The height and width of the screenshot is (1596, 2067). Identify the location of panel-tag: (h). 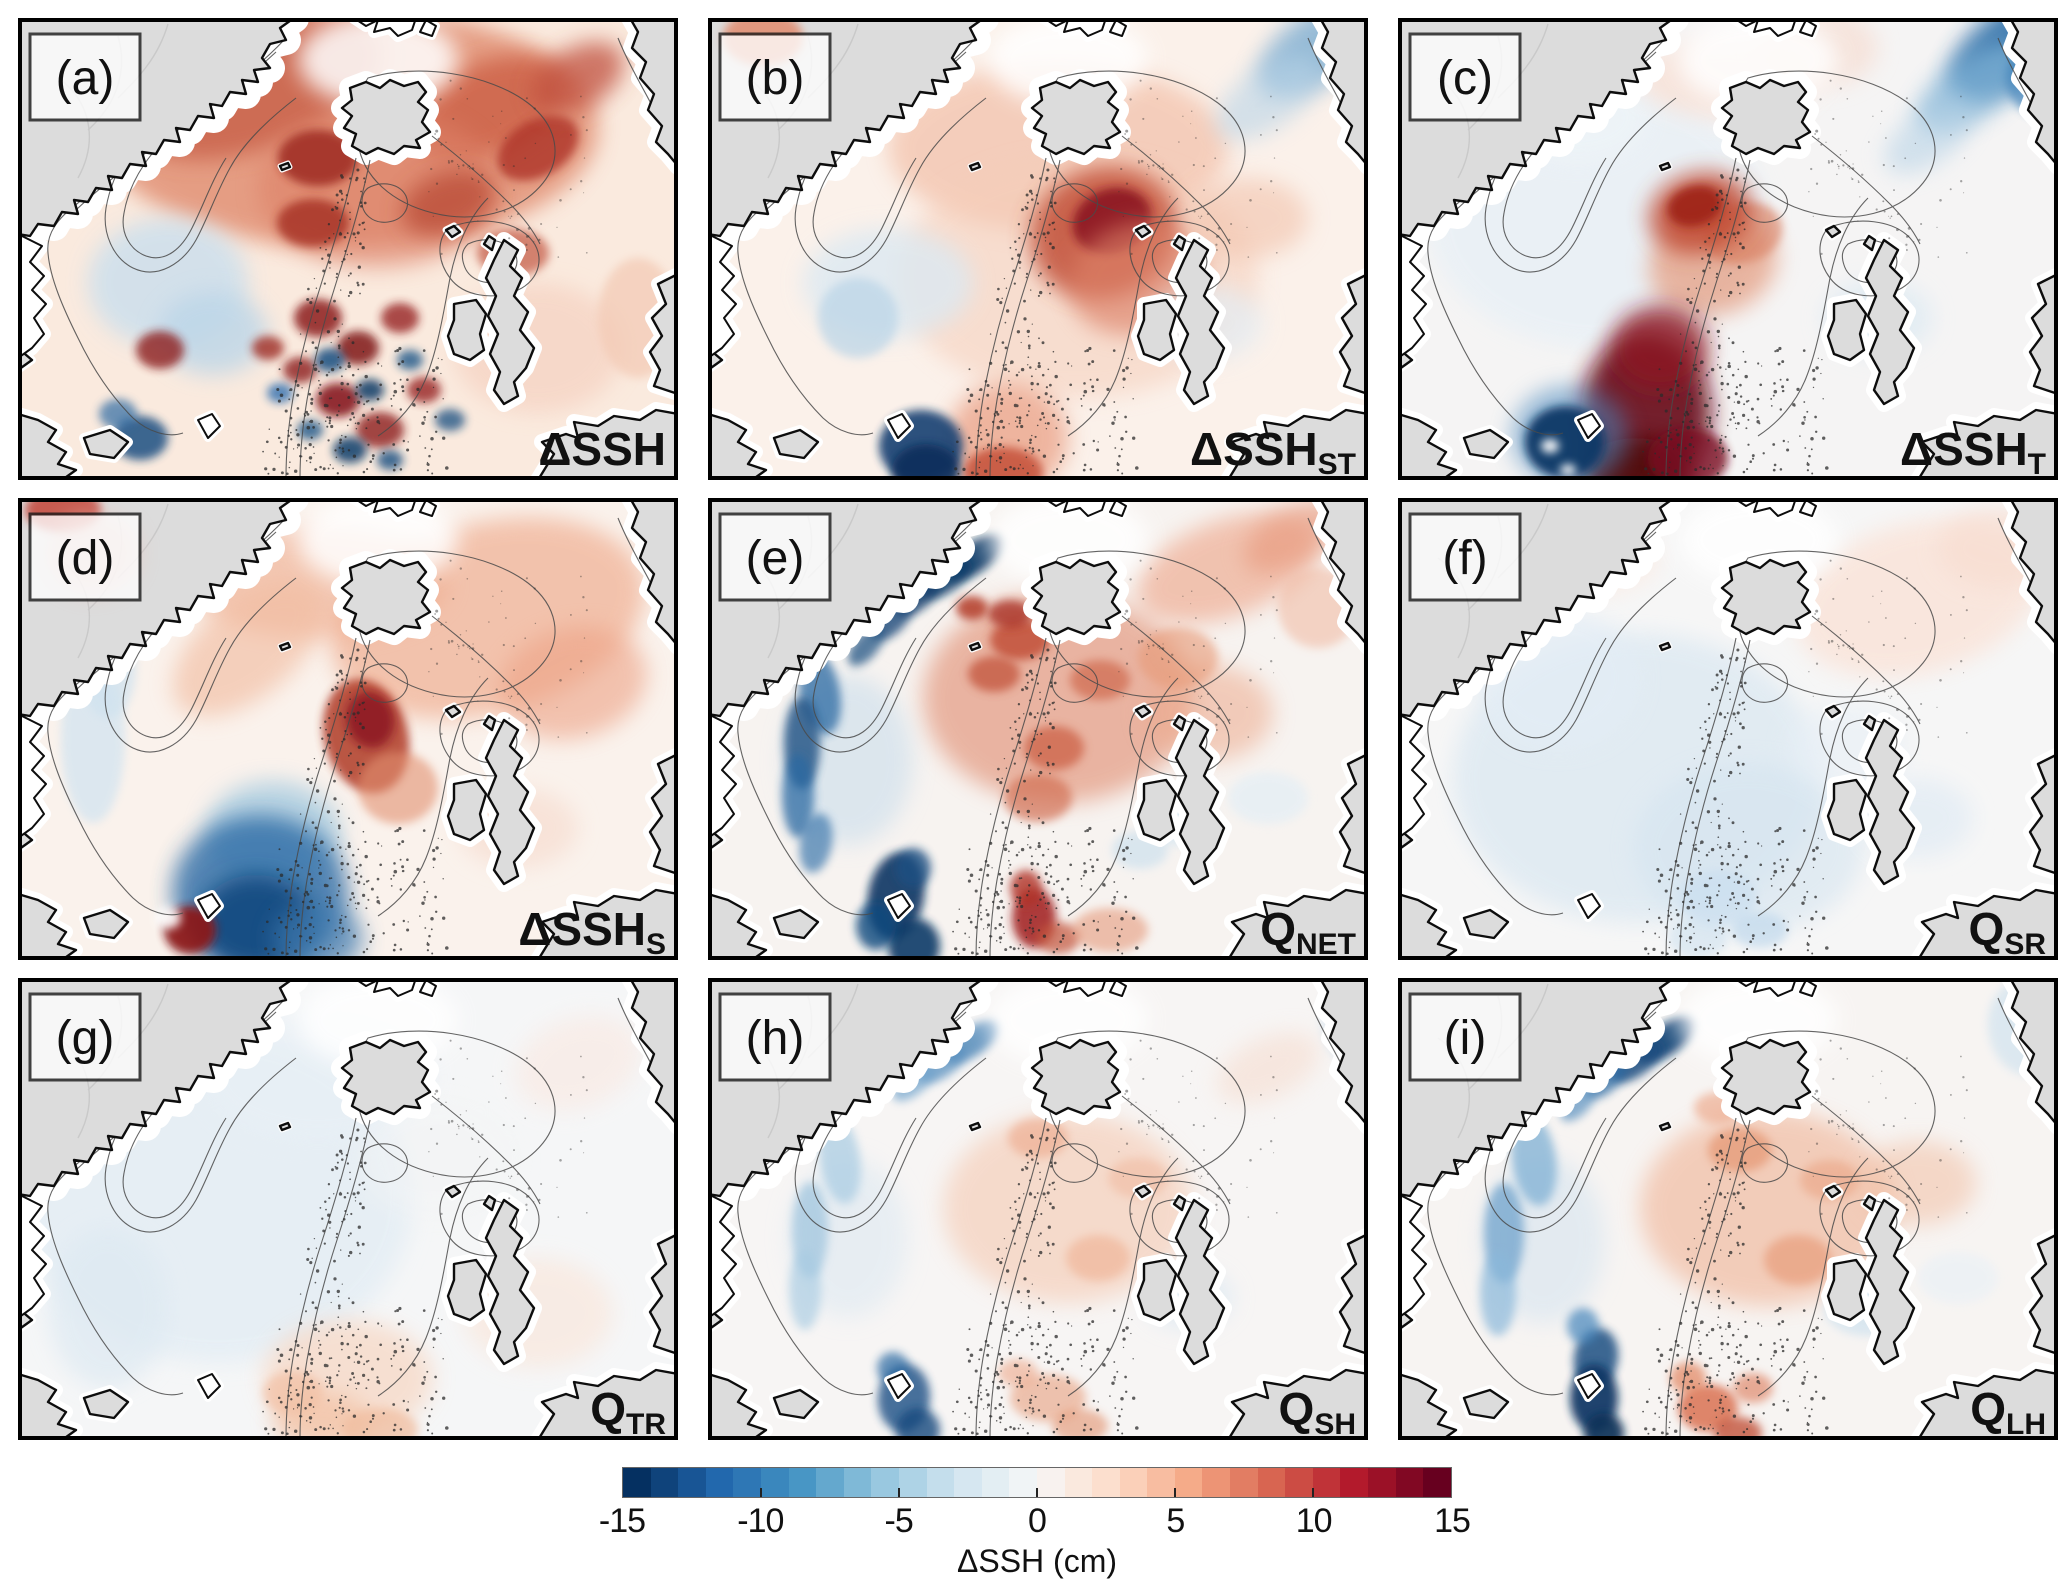
(775, 1038).